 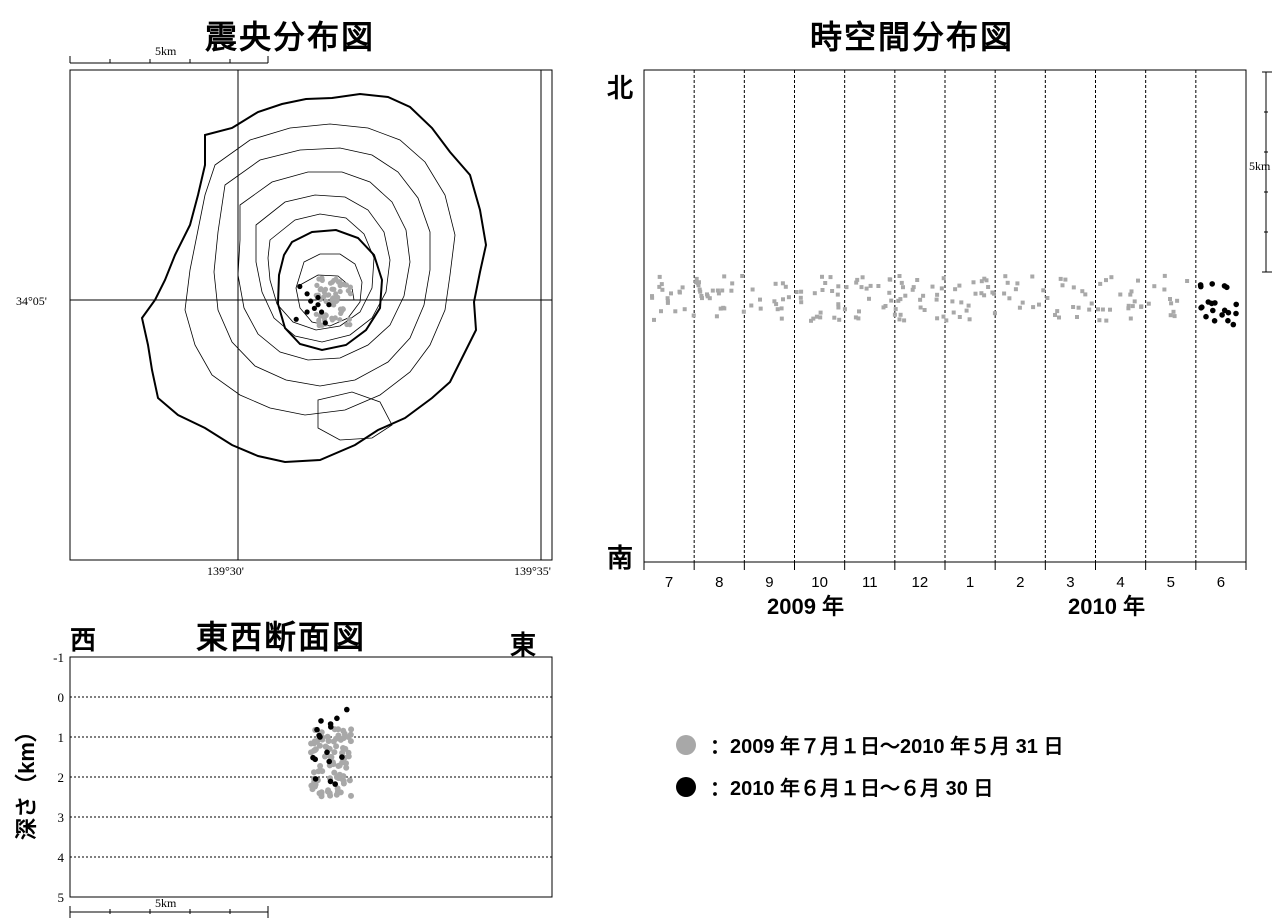 I want to click on month-tick-label: 6, so click(x=1221, y=582).